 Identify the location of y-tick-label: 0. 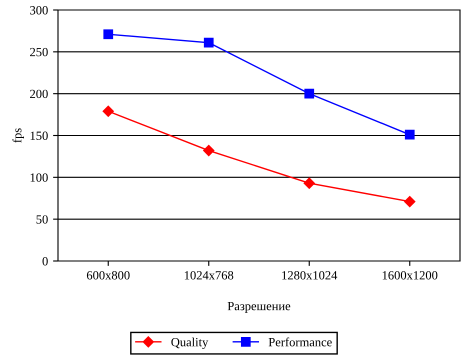
(45, 261).